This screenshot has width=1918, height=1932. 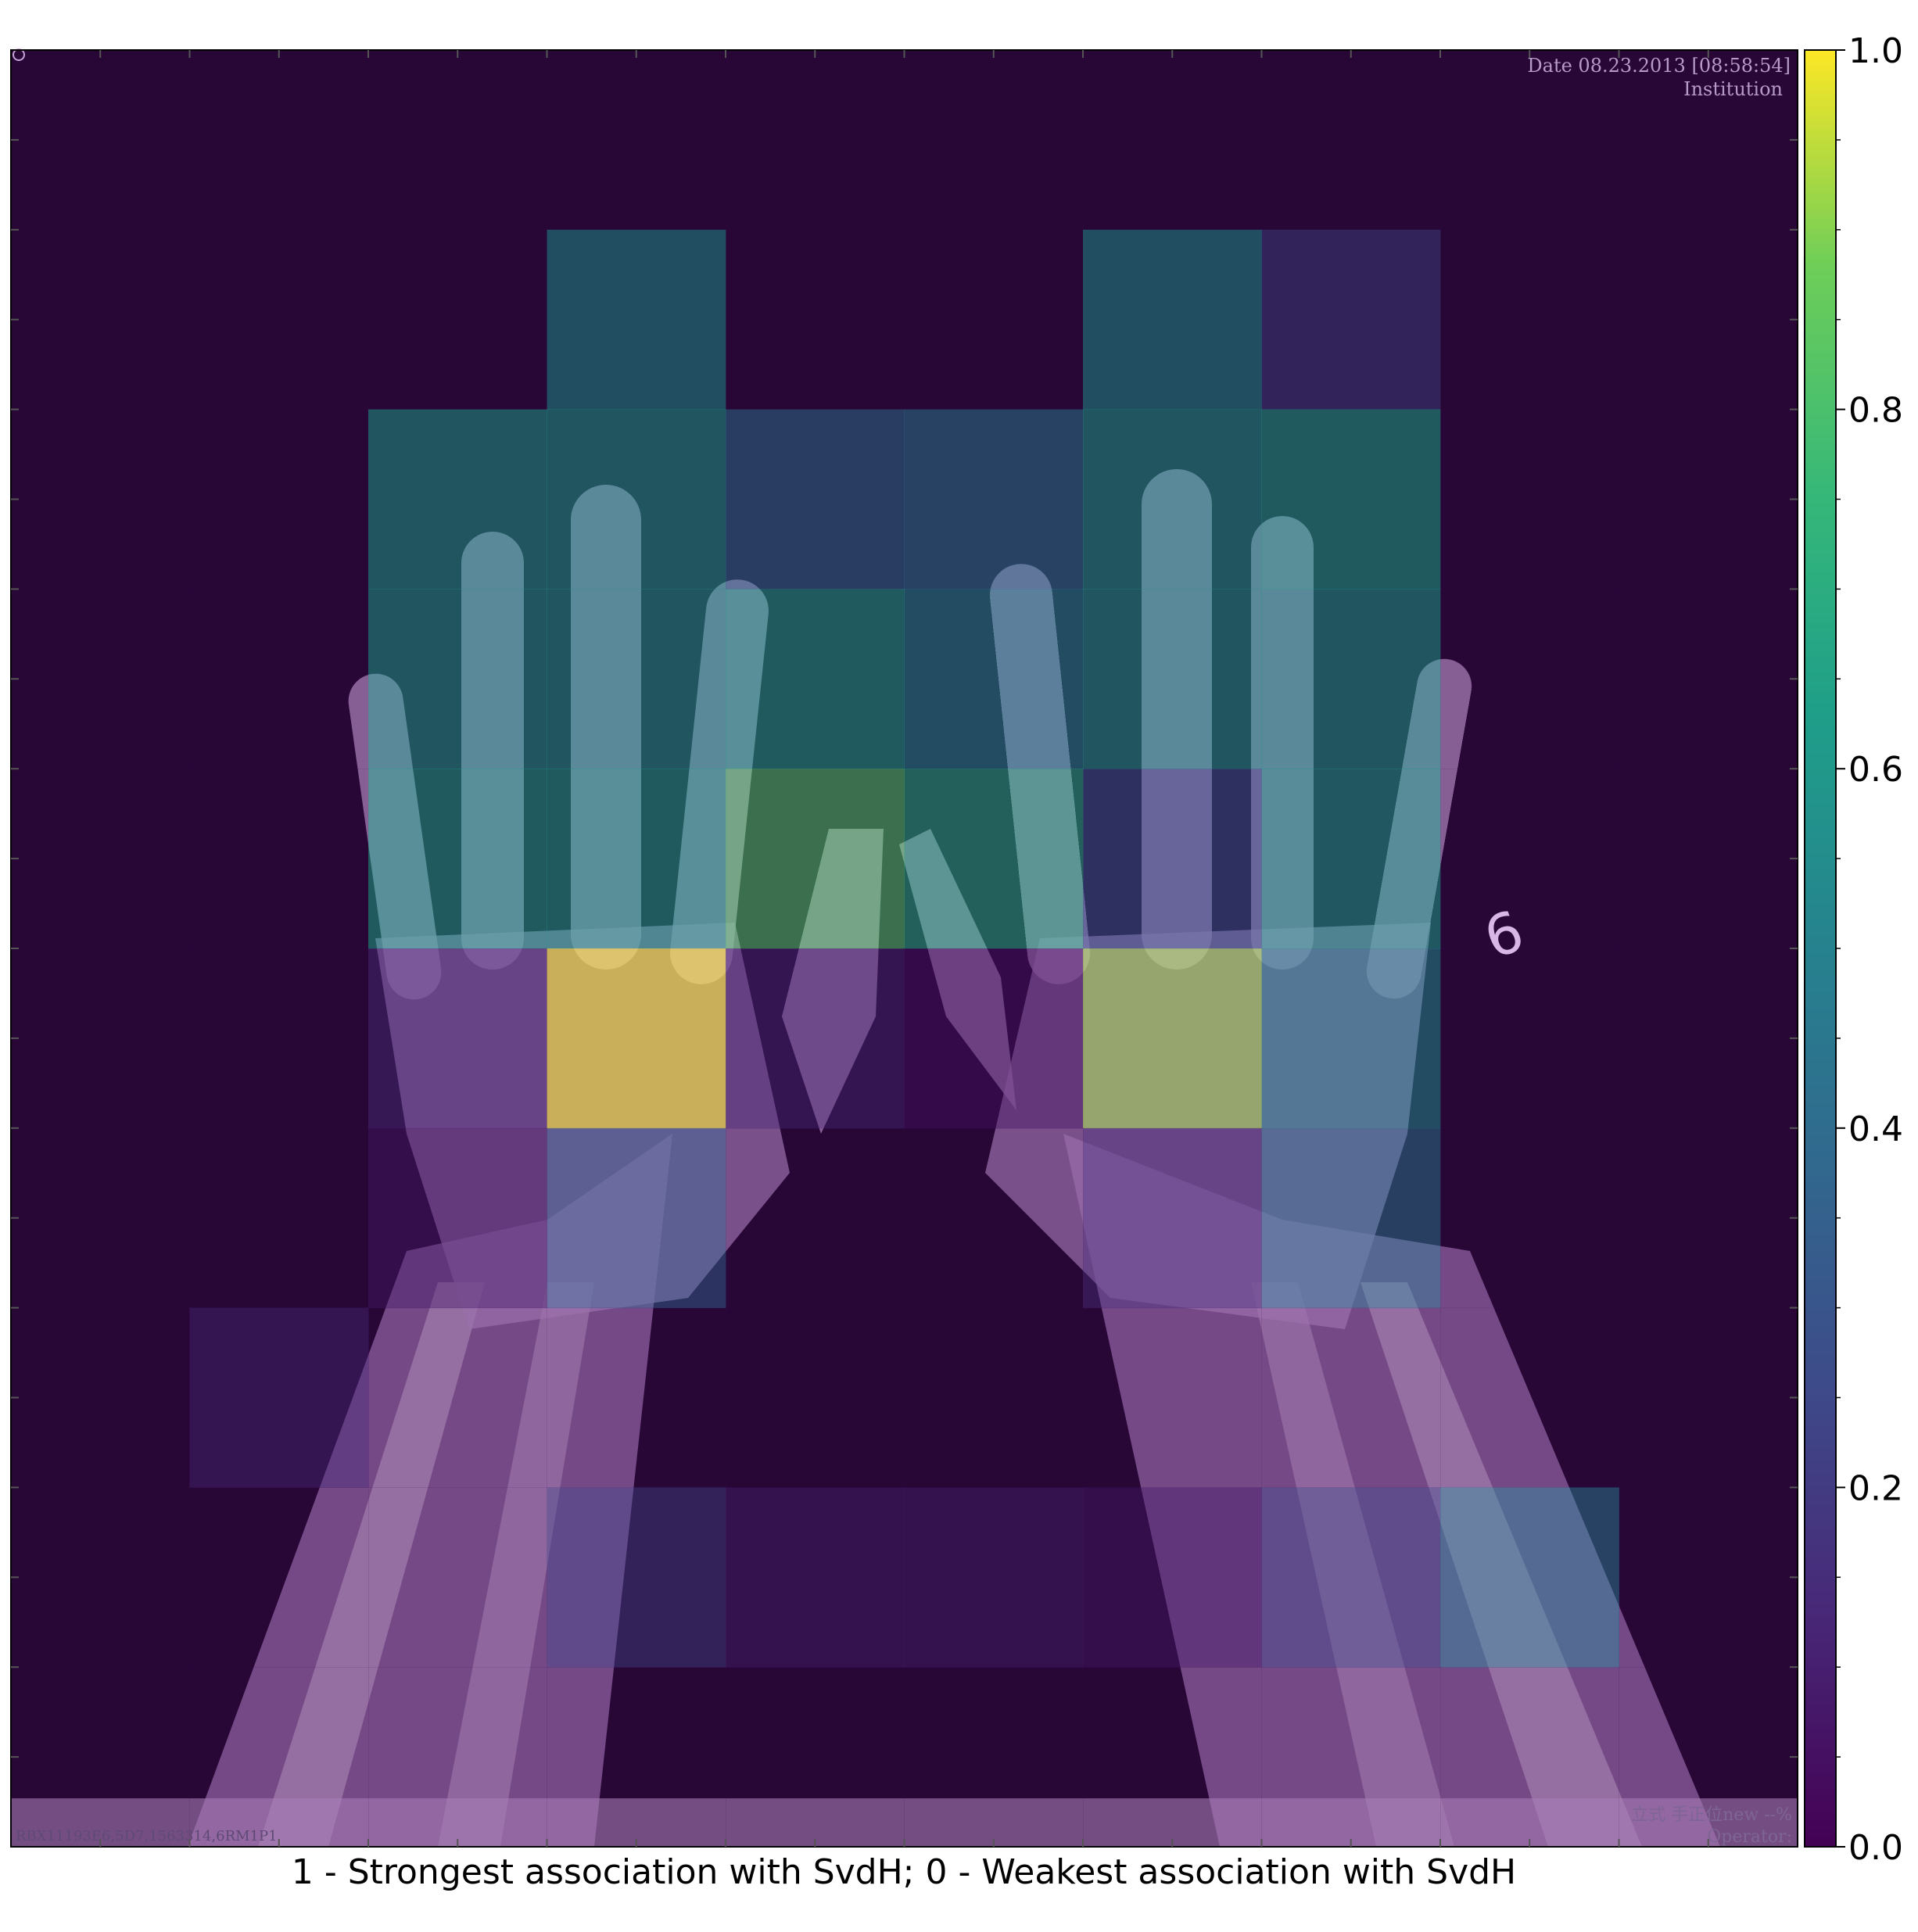 What do you see at coordinates (100, 1397) in the screenshot?
I see `heatmap-cell-r7-c0` at bounding box center [100, 1397].